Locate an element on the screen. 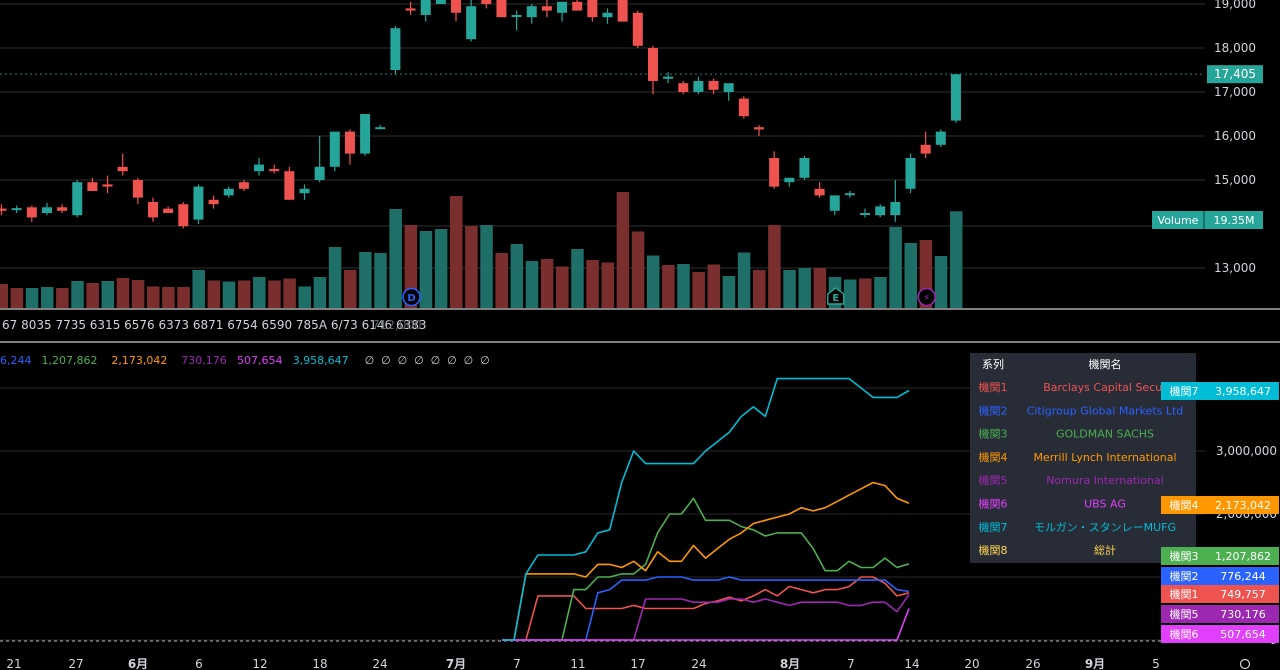 This screenshot has height=670, width=1280. series-tag-name: 機関2 is located at coordinates (1184, 576).